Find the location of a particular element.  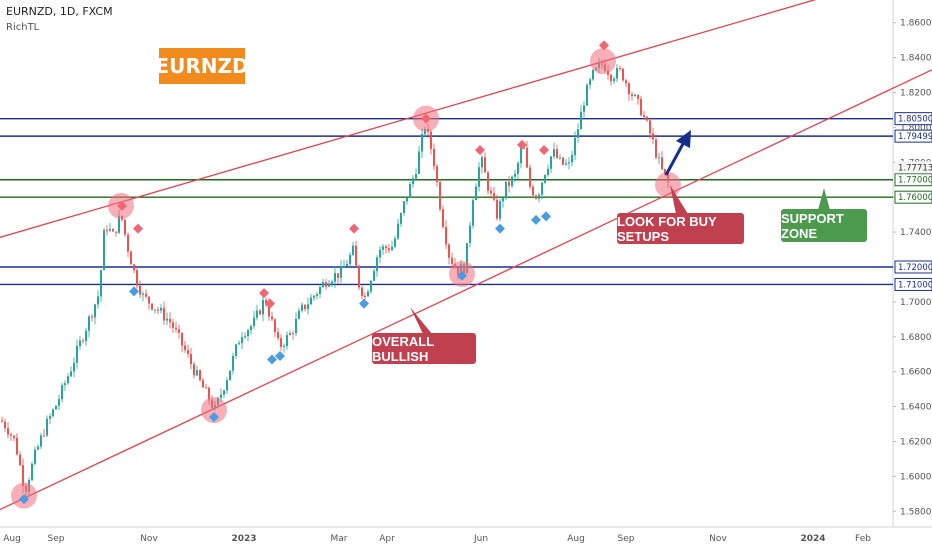

support-zone-callout: SUPPORT ZONE is located at coordinates (824, 225).